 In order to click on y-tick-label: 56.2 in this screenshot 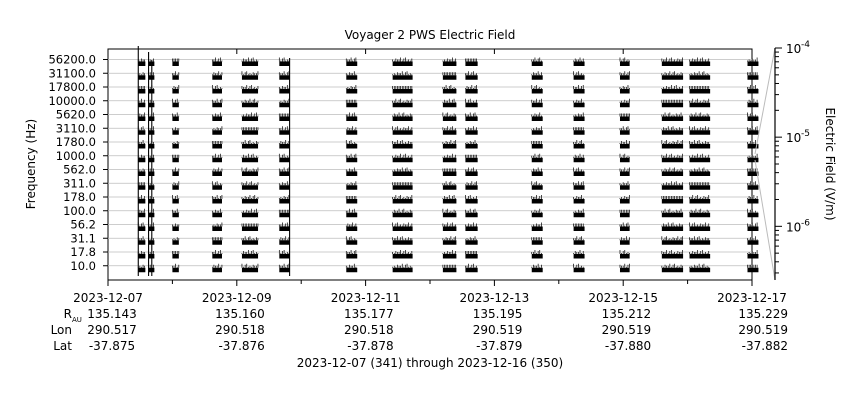, I will do `click(83, 225)`.